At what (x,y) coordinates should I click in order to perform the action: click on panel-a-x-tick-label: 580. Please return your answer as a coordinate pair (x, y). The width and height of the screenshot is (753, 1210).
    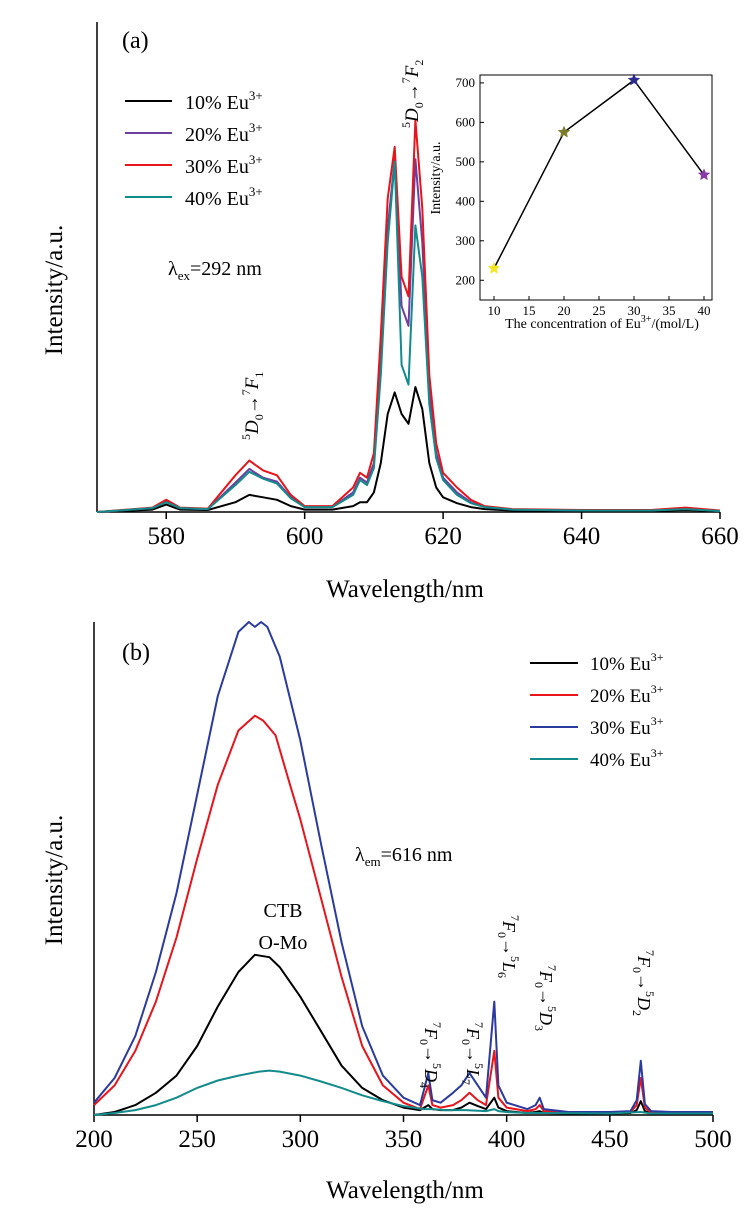
    Looking at the image, I should click on (166, 536).